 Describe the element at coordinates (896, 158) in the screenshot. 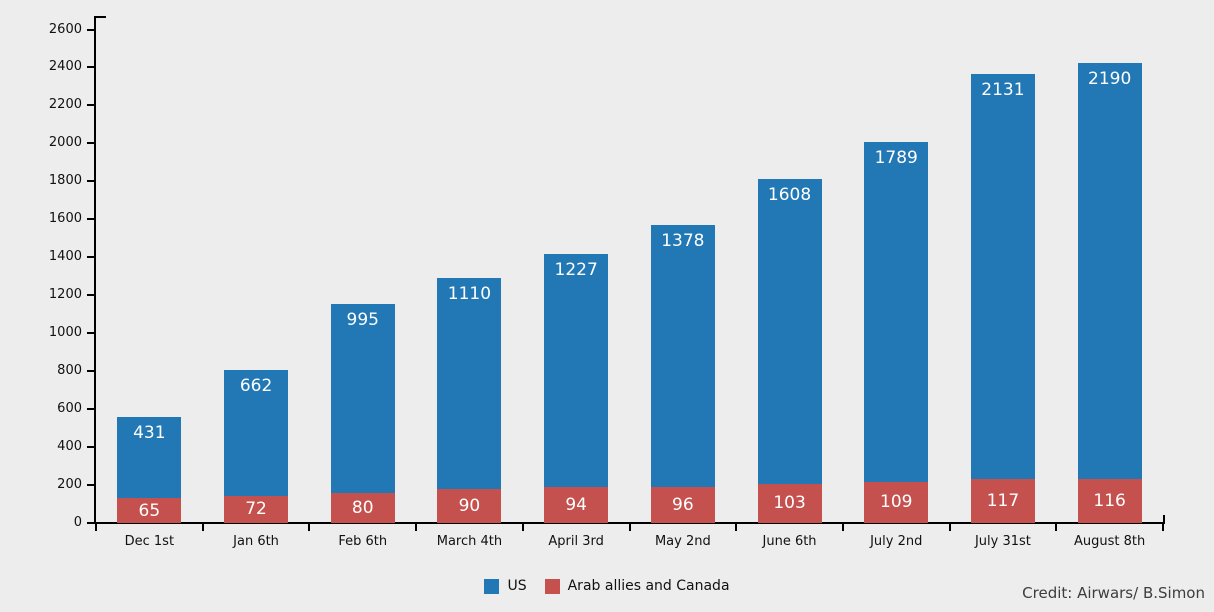

I see `bar-us-value-label: 1789` at that location.